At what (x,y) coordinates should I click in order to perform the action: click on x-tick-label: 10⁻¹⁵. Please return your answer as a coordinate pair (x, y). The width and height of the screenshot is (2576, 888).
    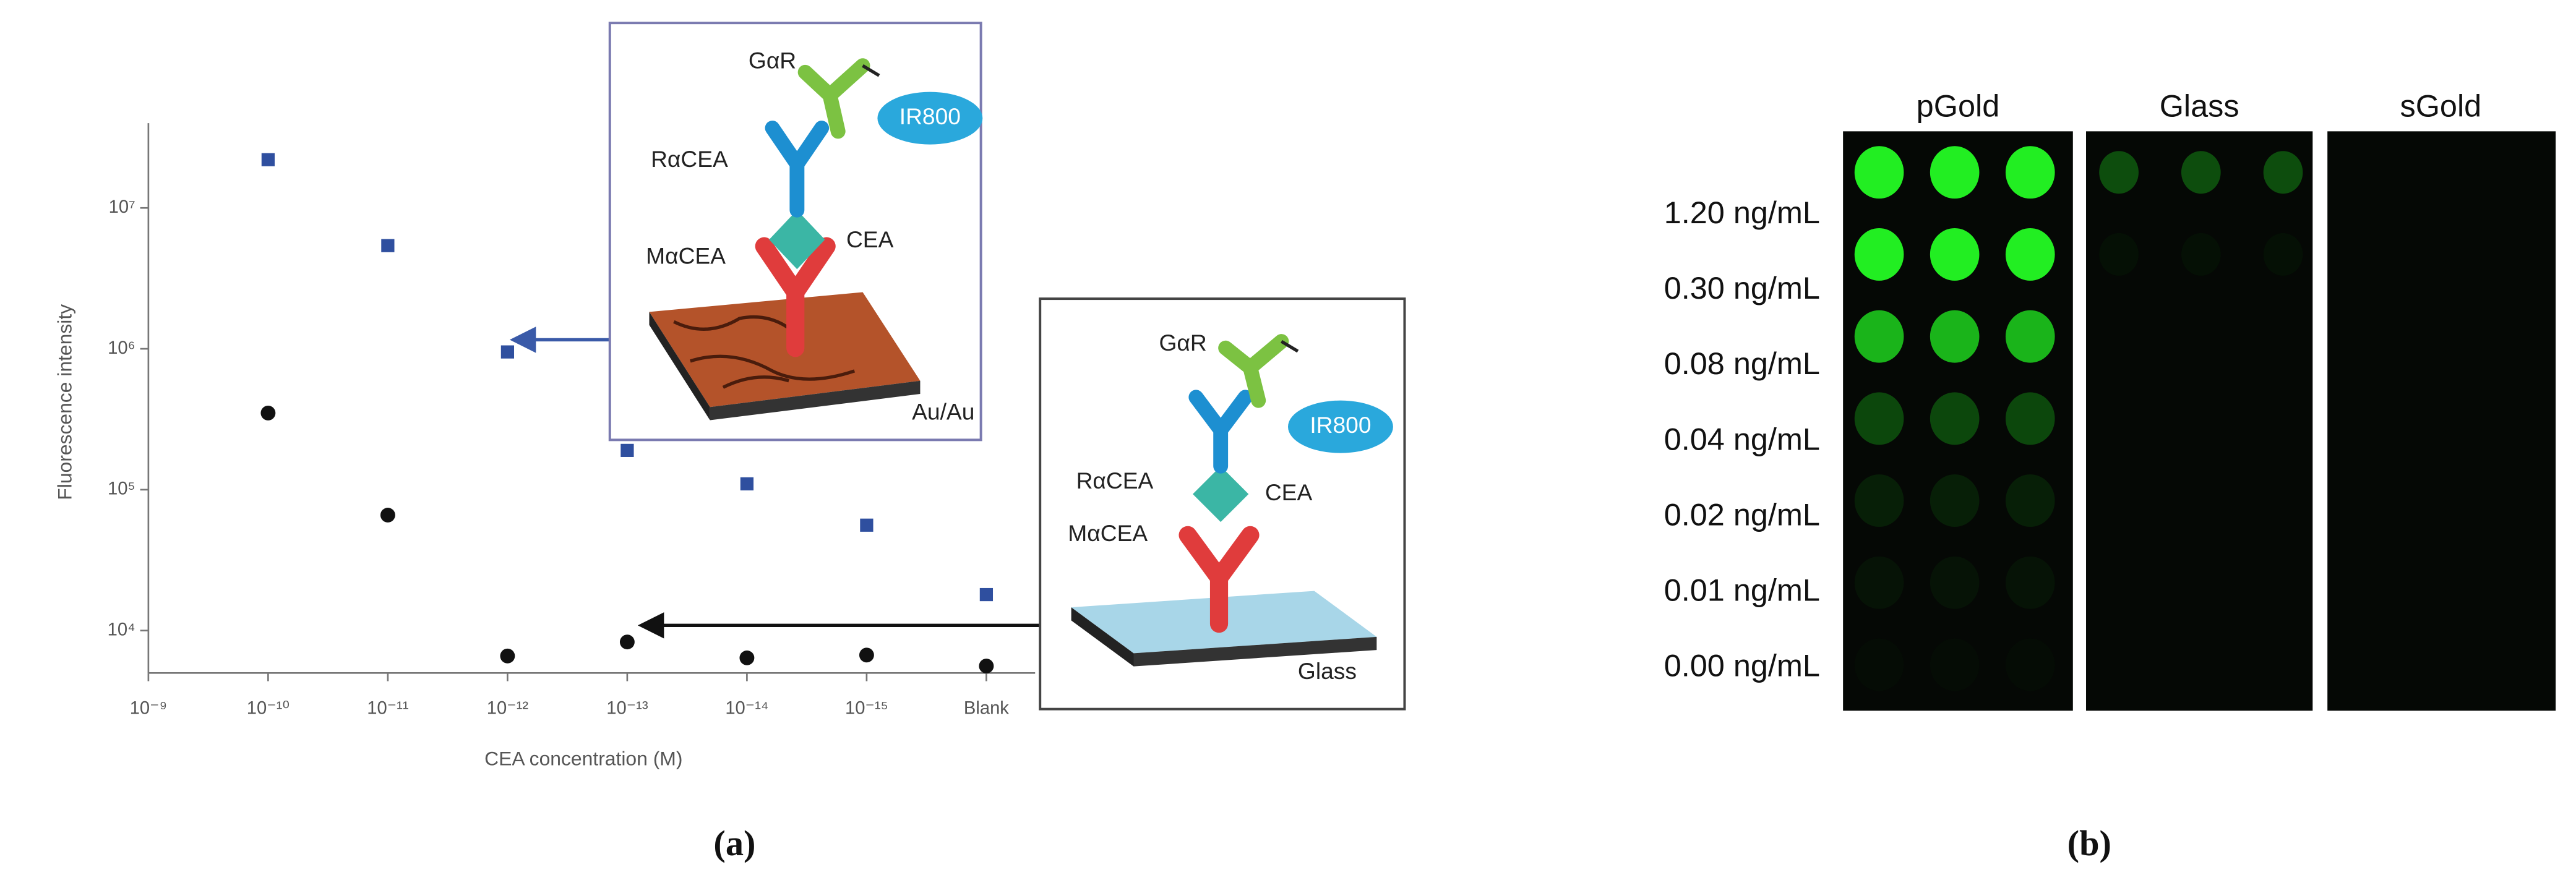
    Looking at the image, I should click on (866, 708).